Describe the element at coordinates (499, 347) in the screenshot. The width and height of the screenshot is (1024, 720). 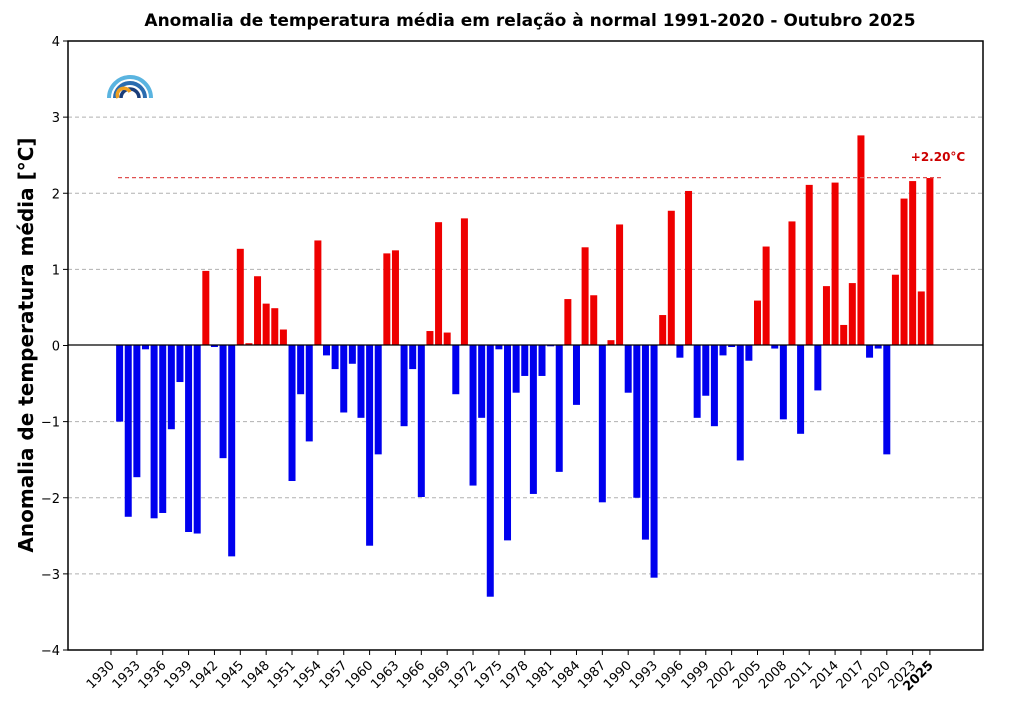
I see `bar-1975` at that location.